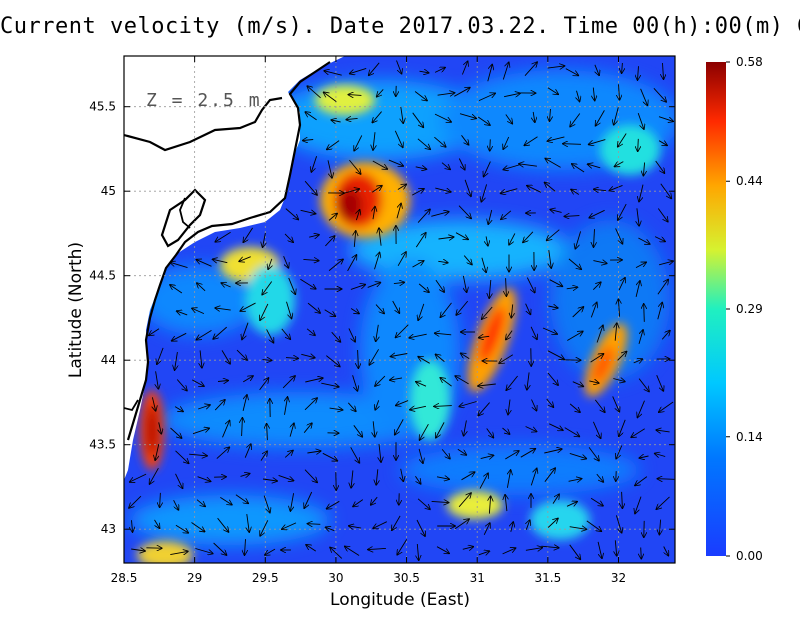  Describe the element at coordinates (102, 445) in the screenshot. I see `y-tick-label: 43.5` at that location.